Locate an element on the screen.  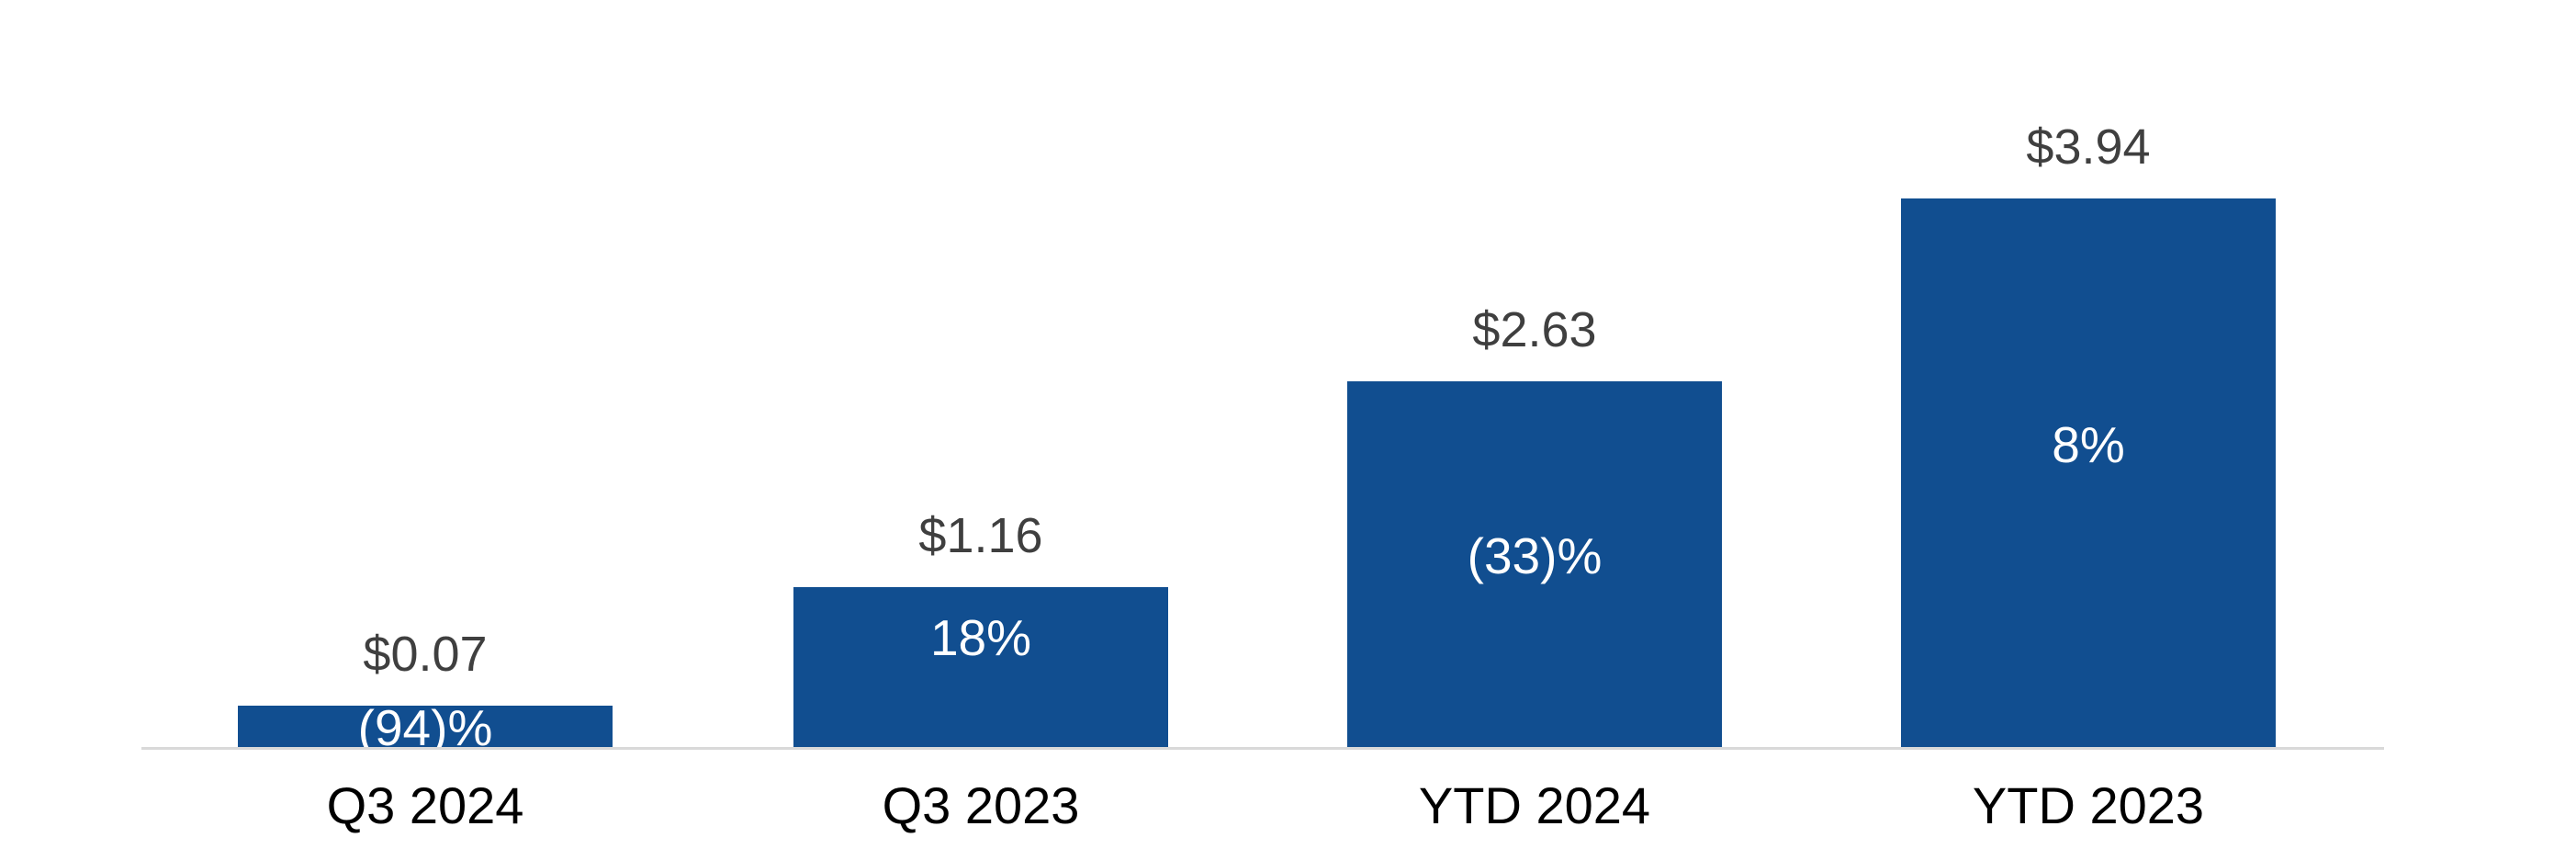
x-axis-tick-label: Q3 2023 is located at coordinates (981, 805).